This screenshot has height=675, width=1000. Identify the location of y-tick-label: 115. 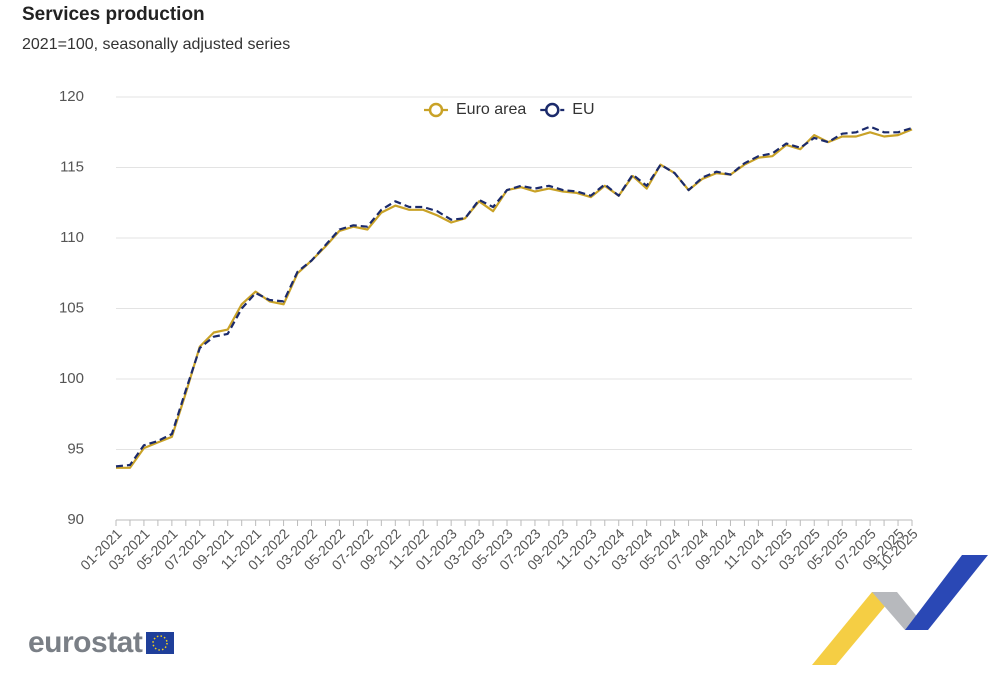
(72, 166).